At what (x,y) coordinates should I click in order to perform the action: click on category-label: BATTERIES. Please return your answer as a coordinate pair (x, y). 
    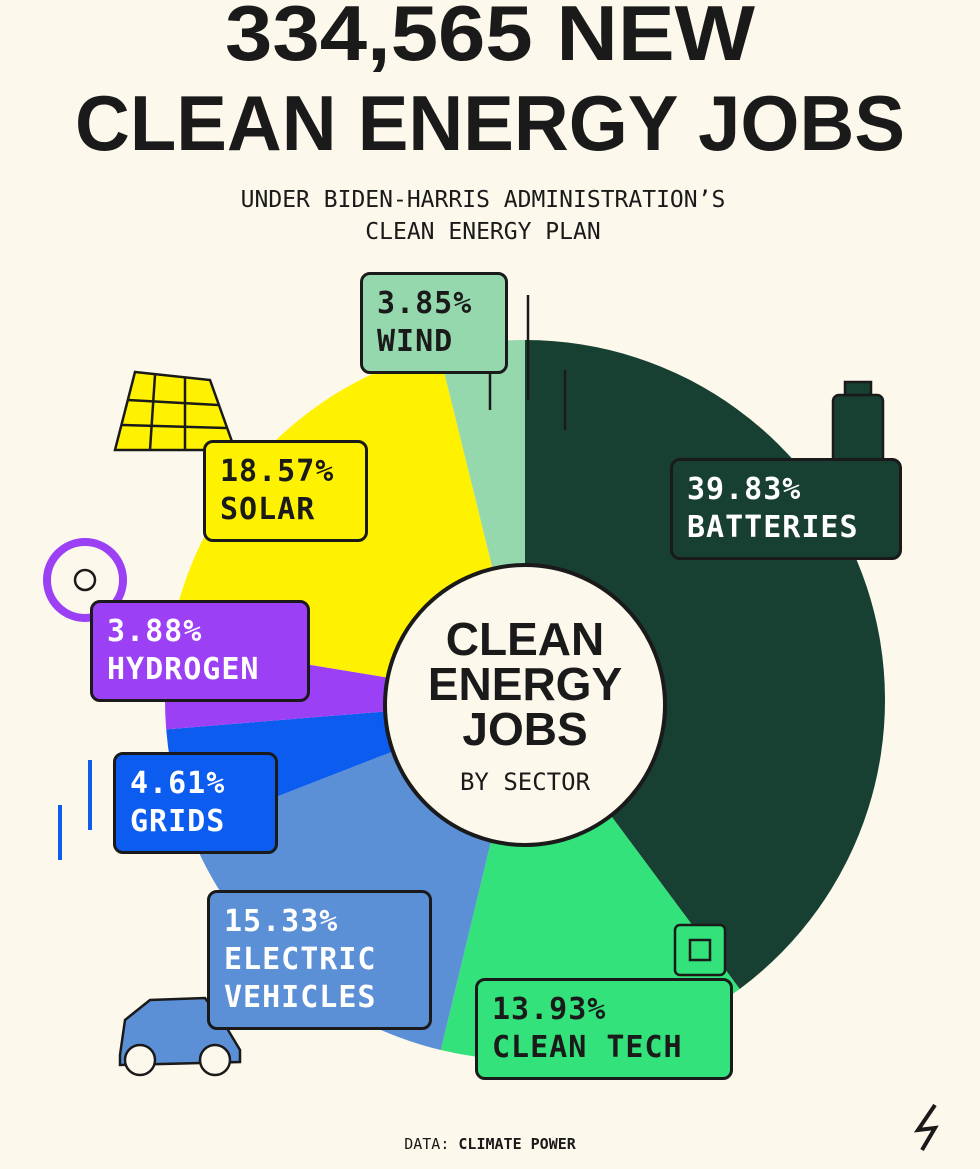
    Looking at the image, I should click on (773, 527).